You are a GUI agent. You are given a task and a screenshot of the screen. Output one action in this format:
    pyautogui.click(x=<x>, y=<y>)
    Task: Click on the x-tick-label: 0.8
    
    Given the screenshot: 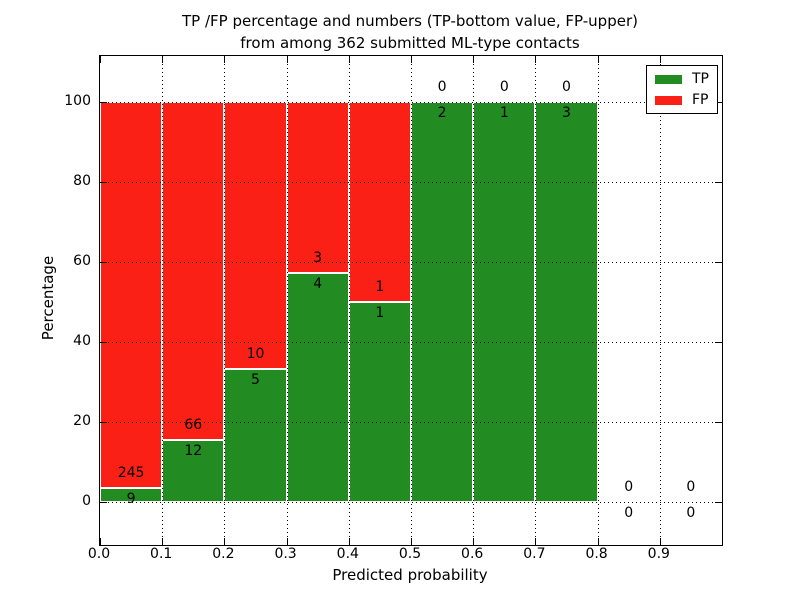 What is the action you would take?
    pyautogui.click(x=596, y=554)
    